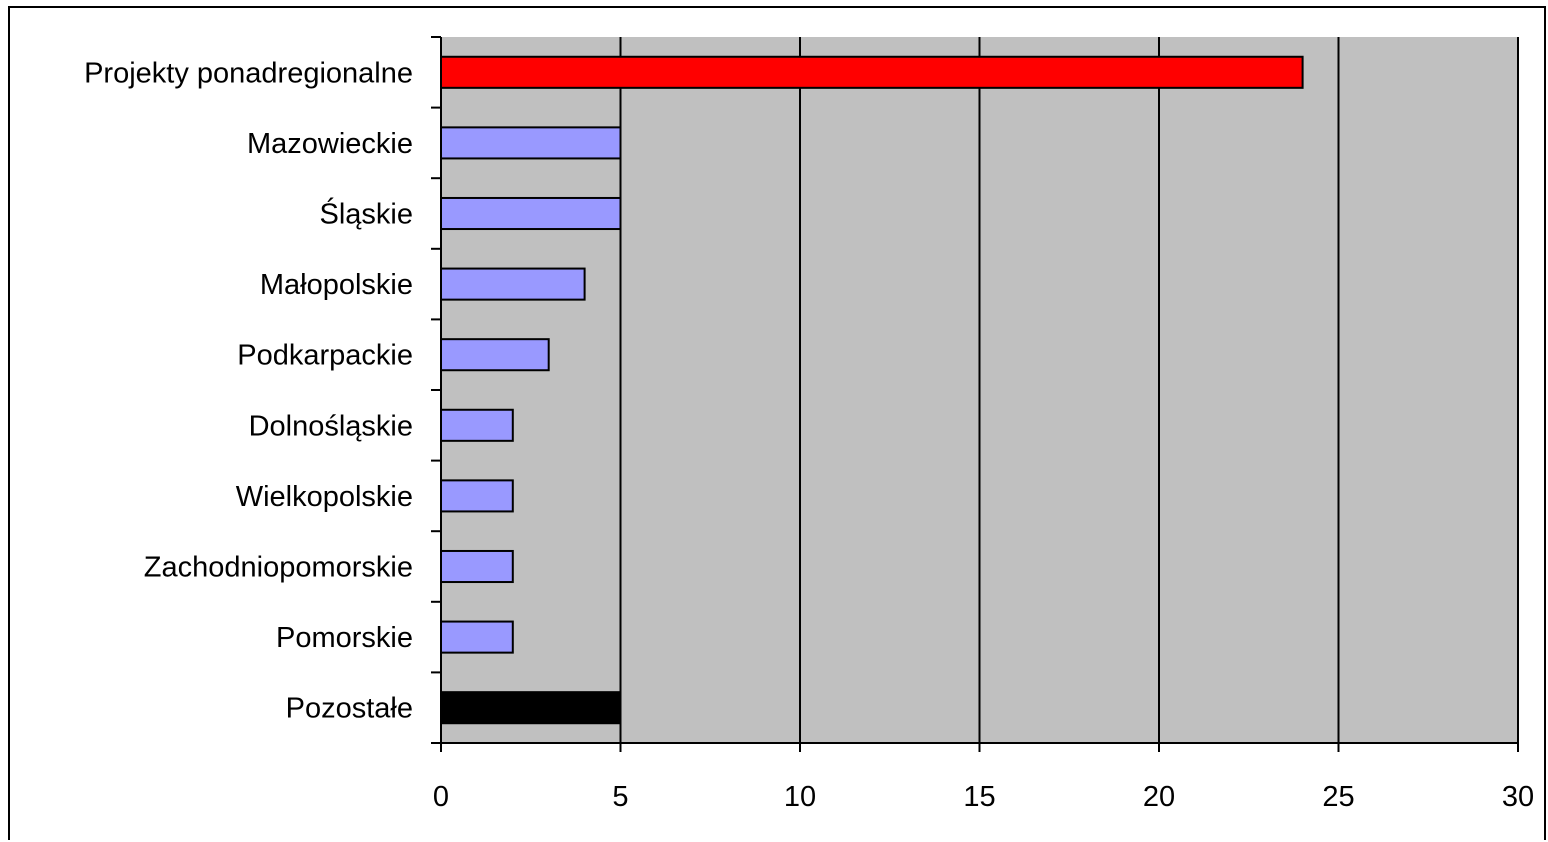 The height and width of the screenshot is (842, 1548). What do you see at coordinates (441, 797) in the screenshot?
I see `x-tick-label: 0` at bounding box center [441, 797].